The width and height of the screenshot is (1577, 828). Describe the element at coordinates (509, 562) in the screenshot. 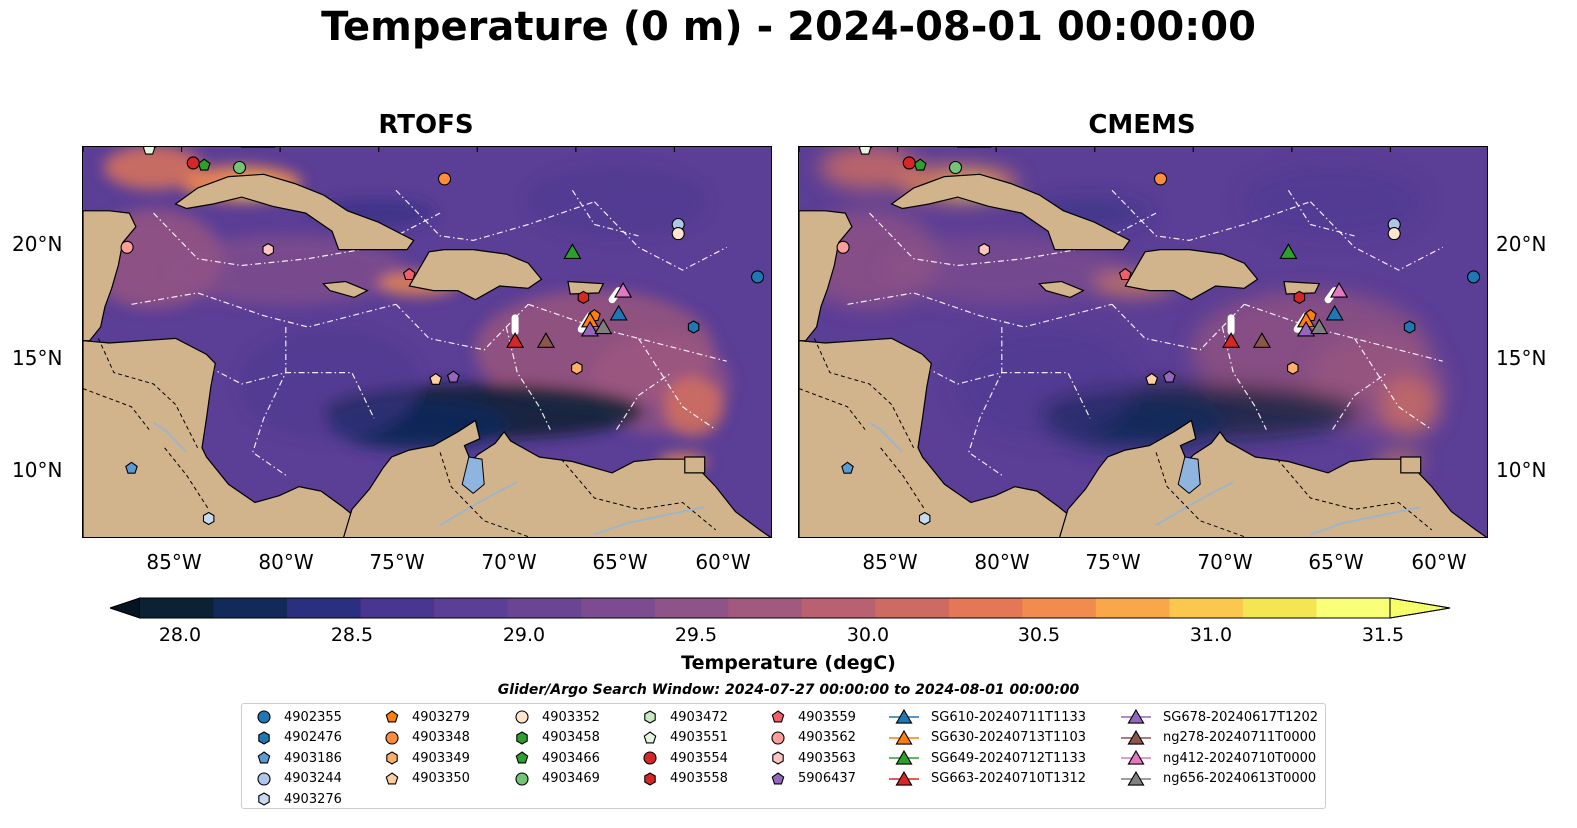

I see `lon-label-70w-left: 70°W` at that location.